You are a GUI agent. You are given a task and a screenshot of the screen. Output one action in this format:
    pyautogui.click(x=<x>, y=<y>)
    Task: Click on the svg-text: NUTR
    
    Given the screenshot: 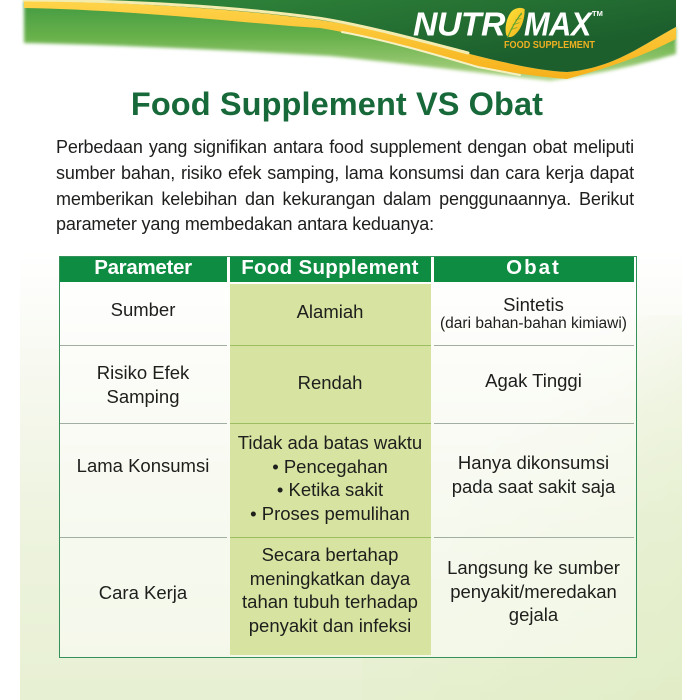 What is the action you would take?
    pyautogui.click(x=459, y=25)
    